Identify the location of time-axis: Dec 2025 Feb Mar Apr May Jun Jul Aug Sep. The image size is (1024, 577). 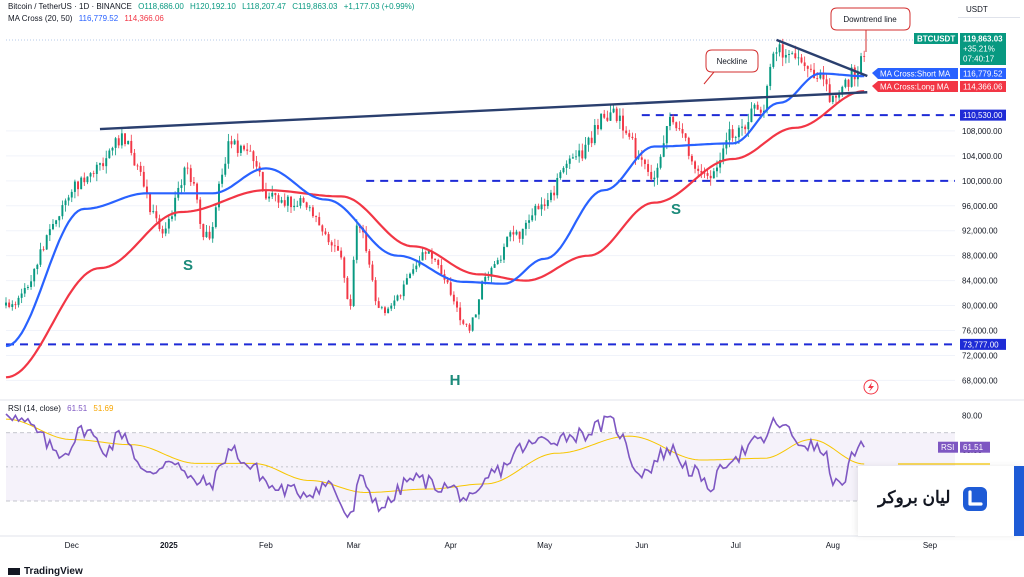
(477, 542).